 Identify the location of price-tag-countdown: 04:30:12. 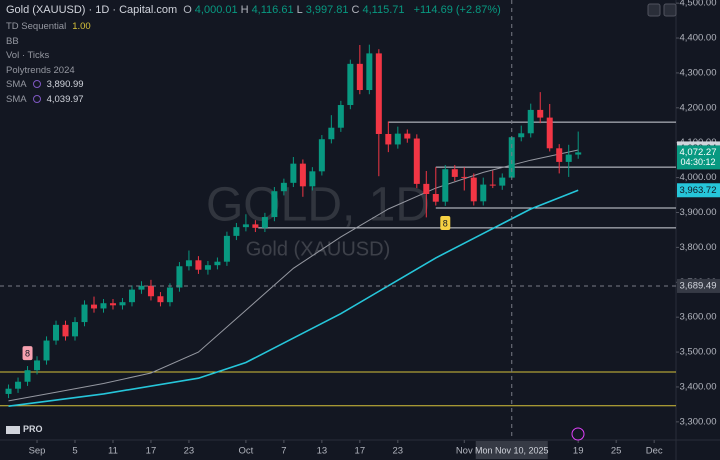
(697, 162).